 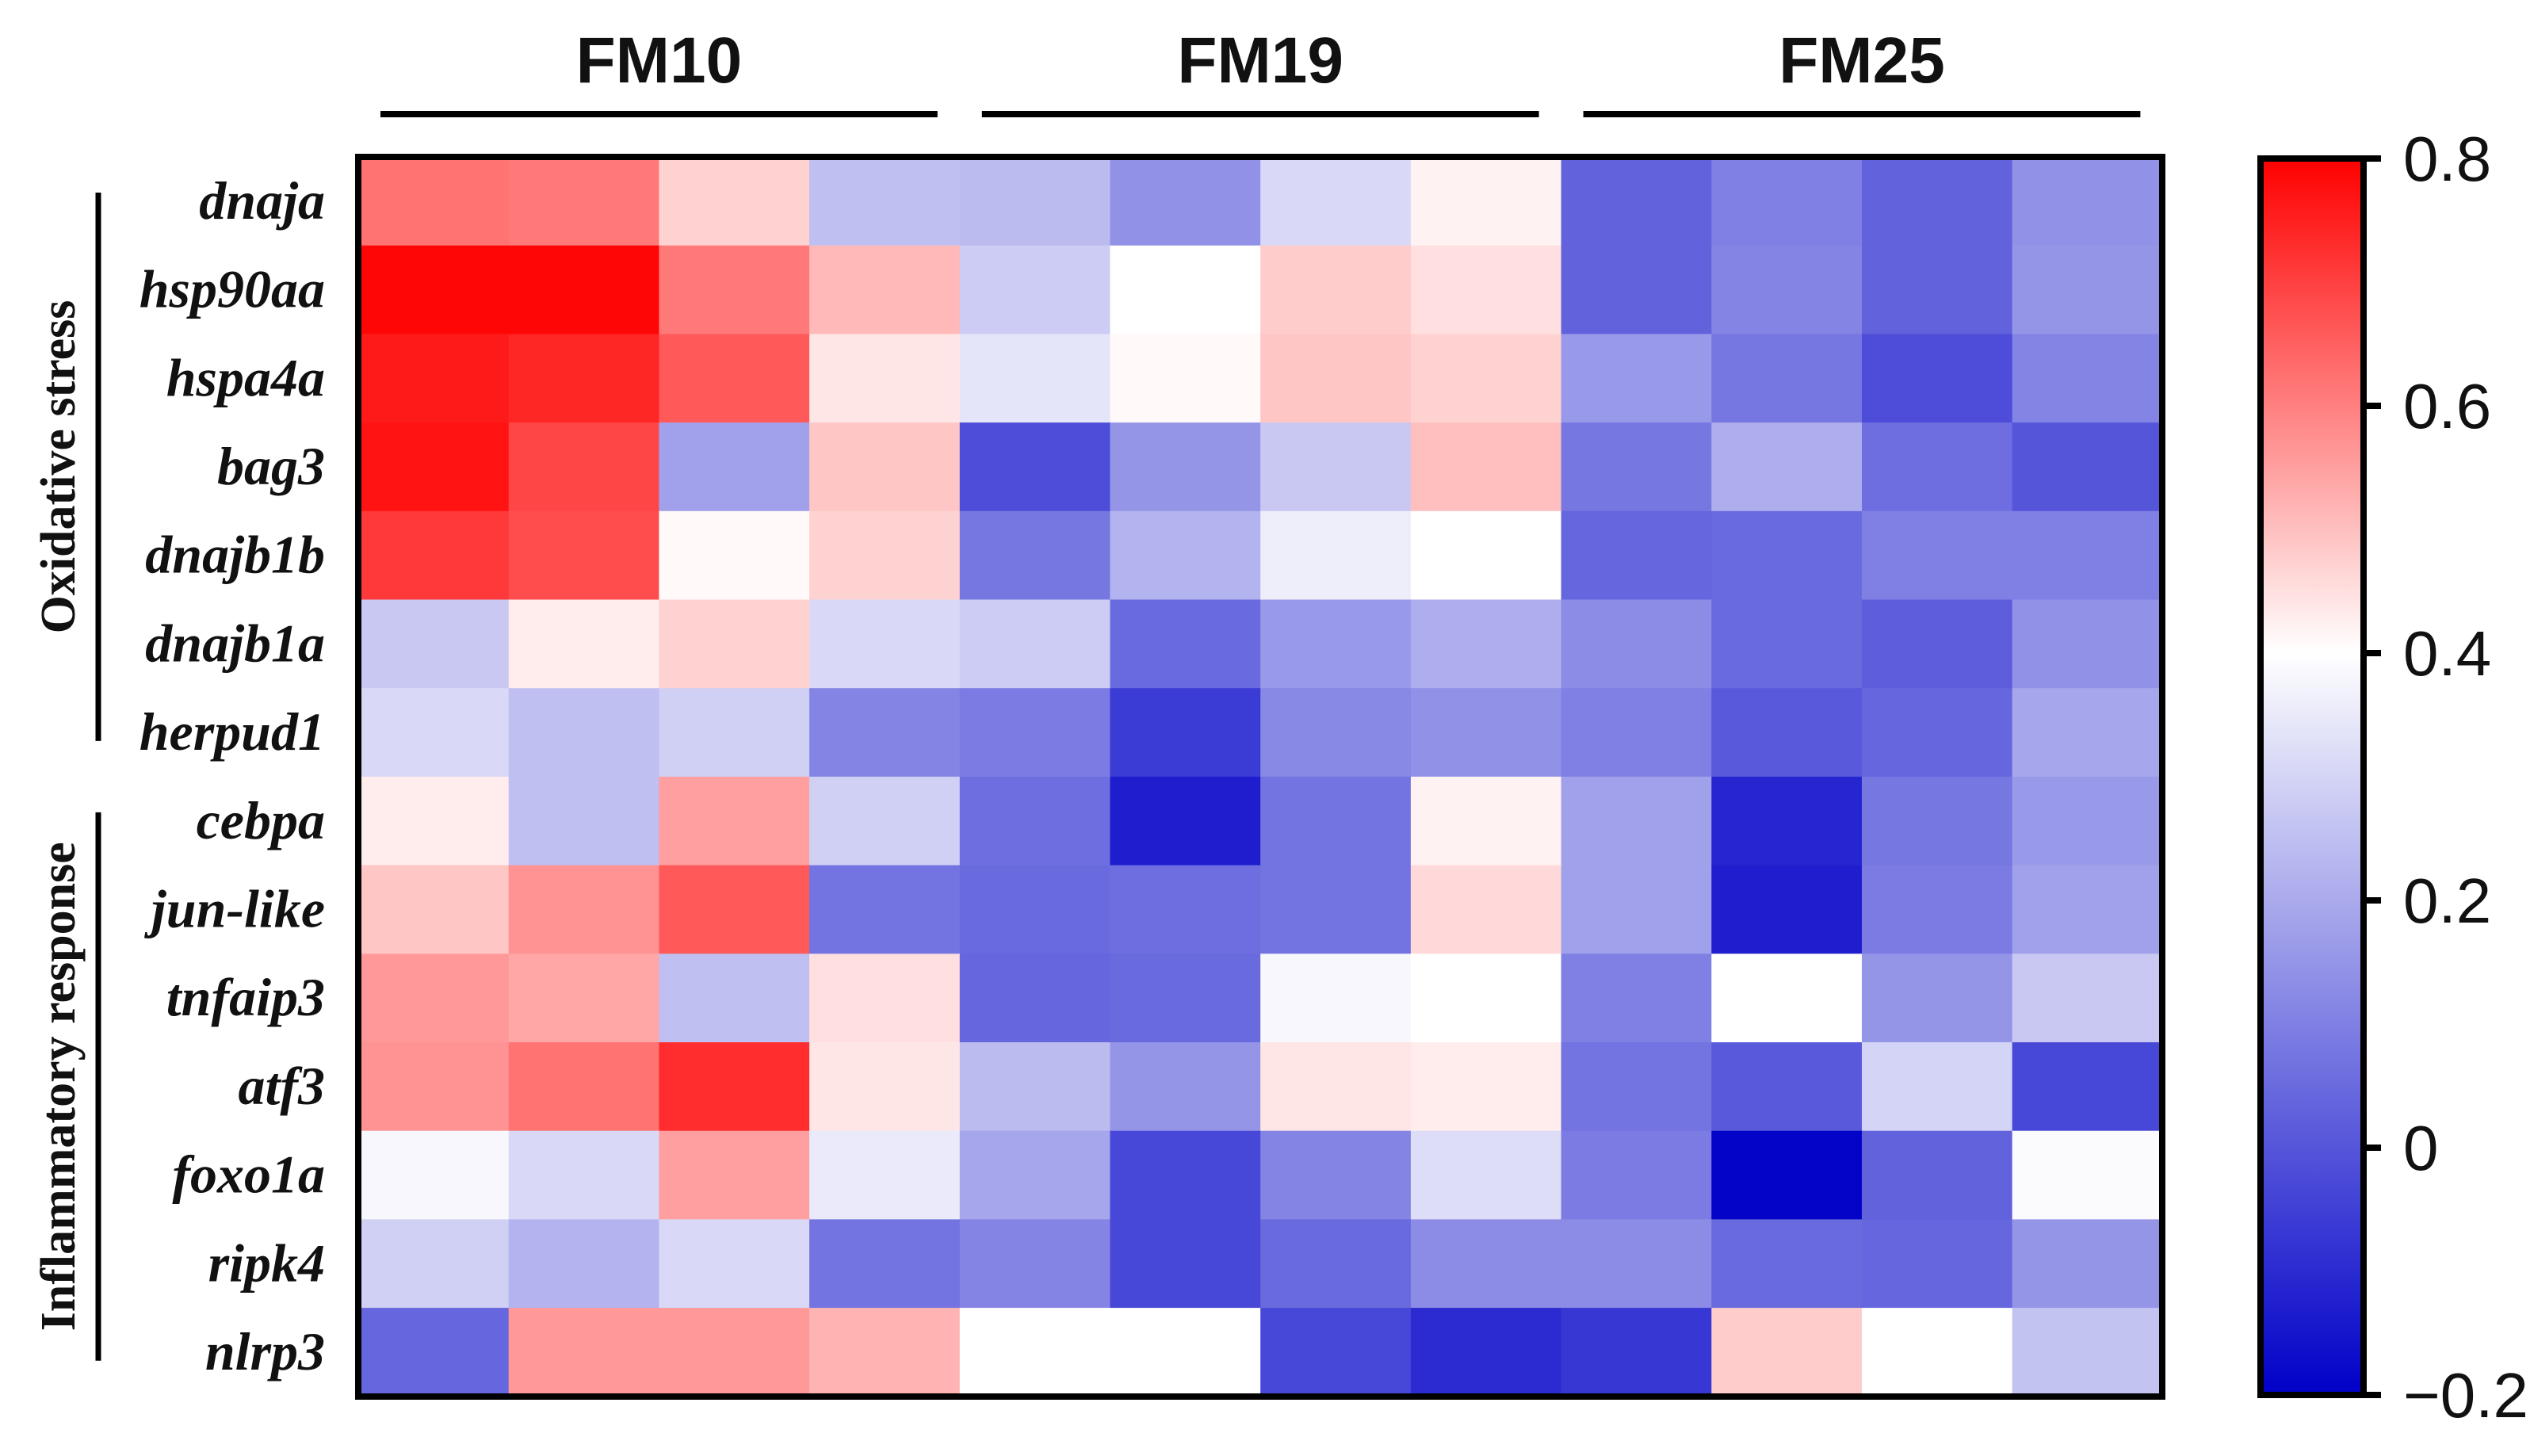 I want to click on column-group-label-fm25: FM25, so click(x=1862, y=61).